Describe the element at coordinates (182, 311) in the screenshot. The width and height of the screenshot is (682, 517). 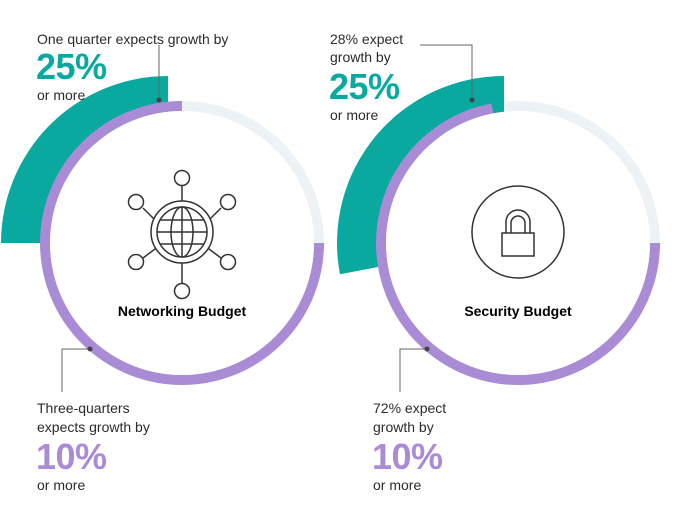
I see `networking-budget-label: Networking Budget` at that location.